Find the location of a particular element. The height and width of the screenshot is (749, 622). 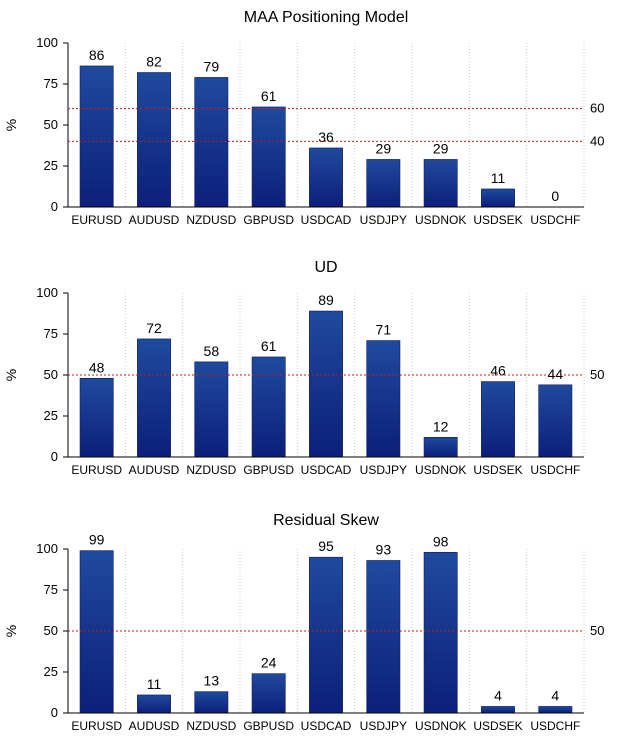

data-label-eurusd: 86 is located at coordinates (97, 55).